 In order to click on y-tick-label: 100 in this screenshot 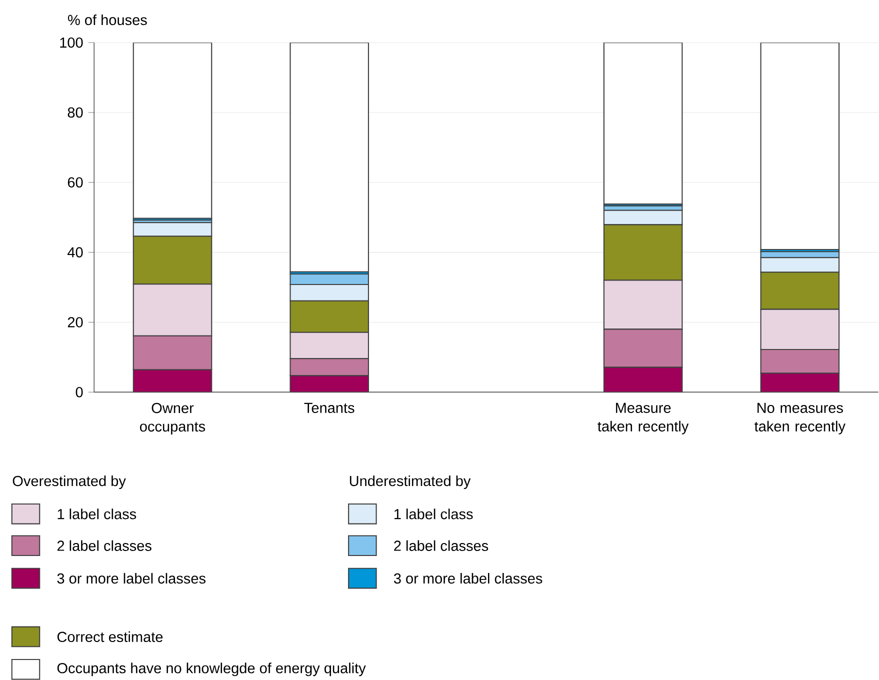, I will do `click(71, 43)`.